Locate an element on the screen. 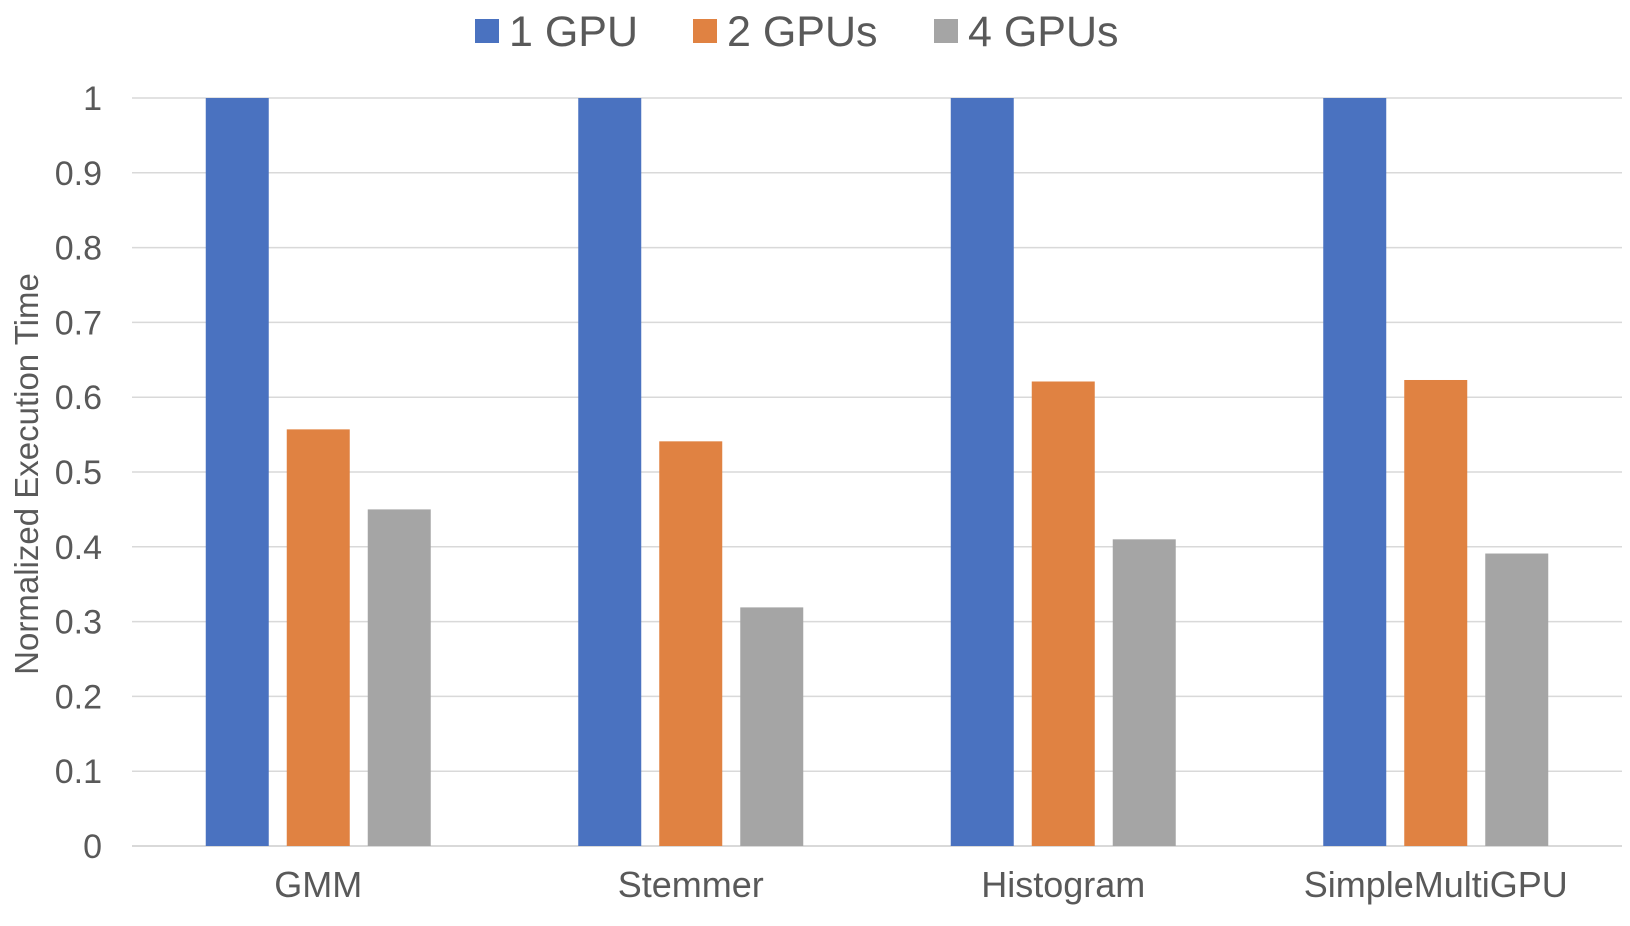  y-tick-label: 0.7 is located at coordinates (78, 323).